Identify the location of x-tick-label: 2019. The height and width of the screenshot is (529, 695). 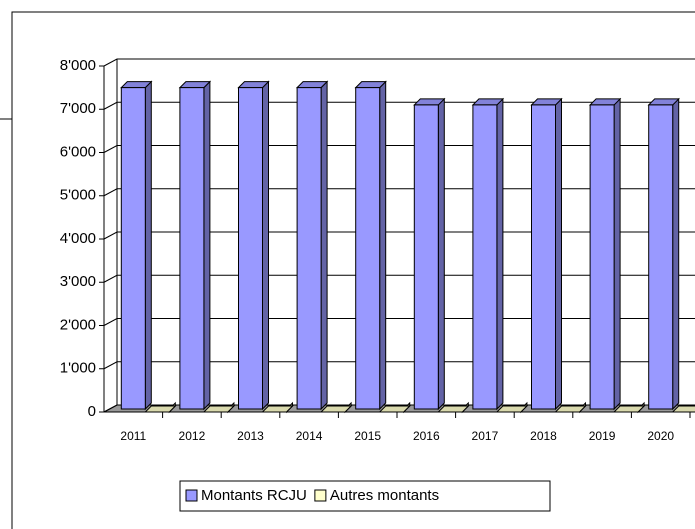
(602, 436).